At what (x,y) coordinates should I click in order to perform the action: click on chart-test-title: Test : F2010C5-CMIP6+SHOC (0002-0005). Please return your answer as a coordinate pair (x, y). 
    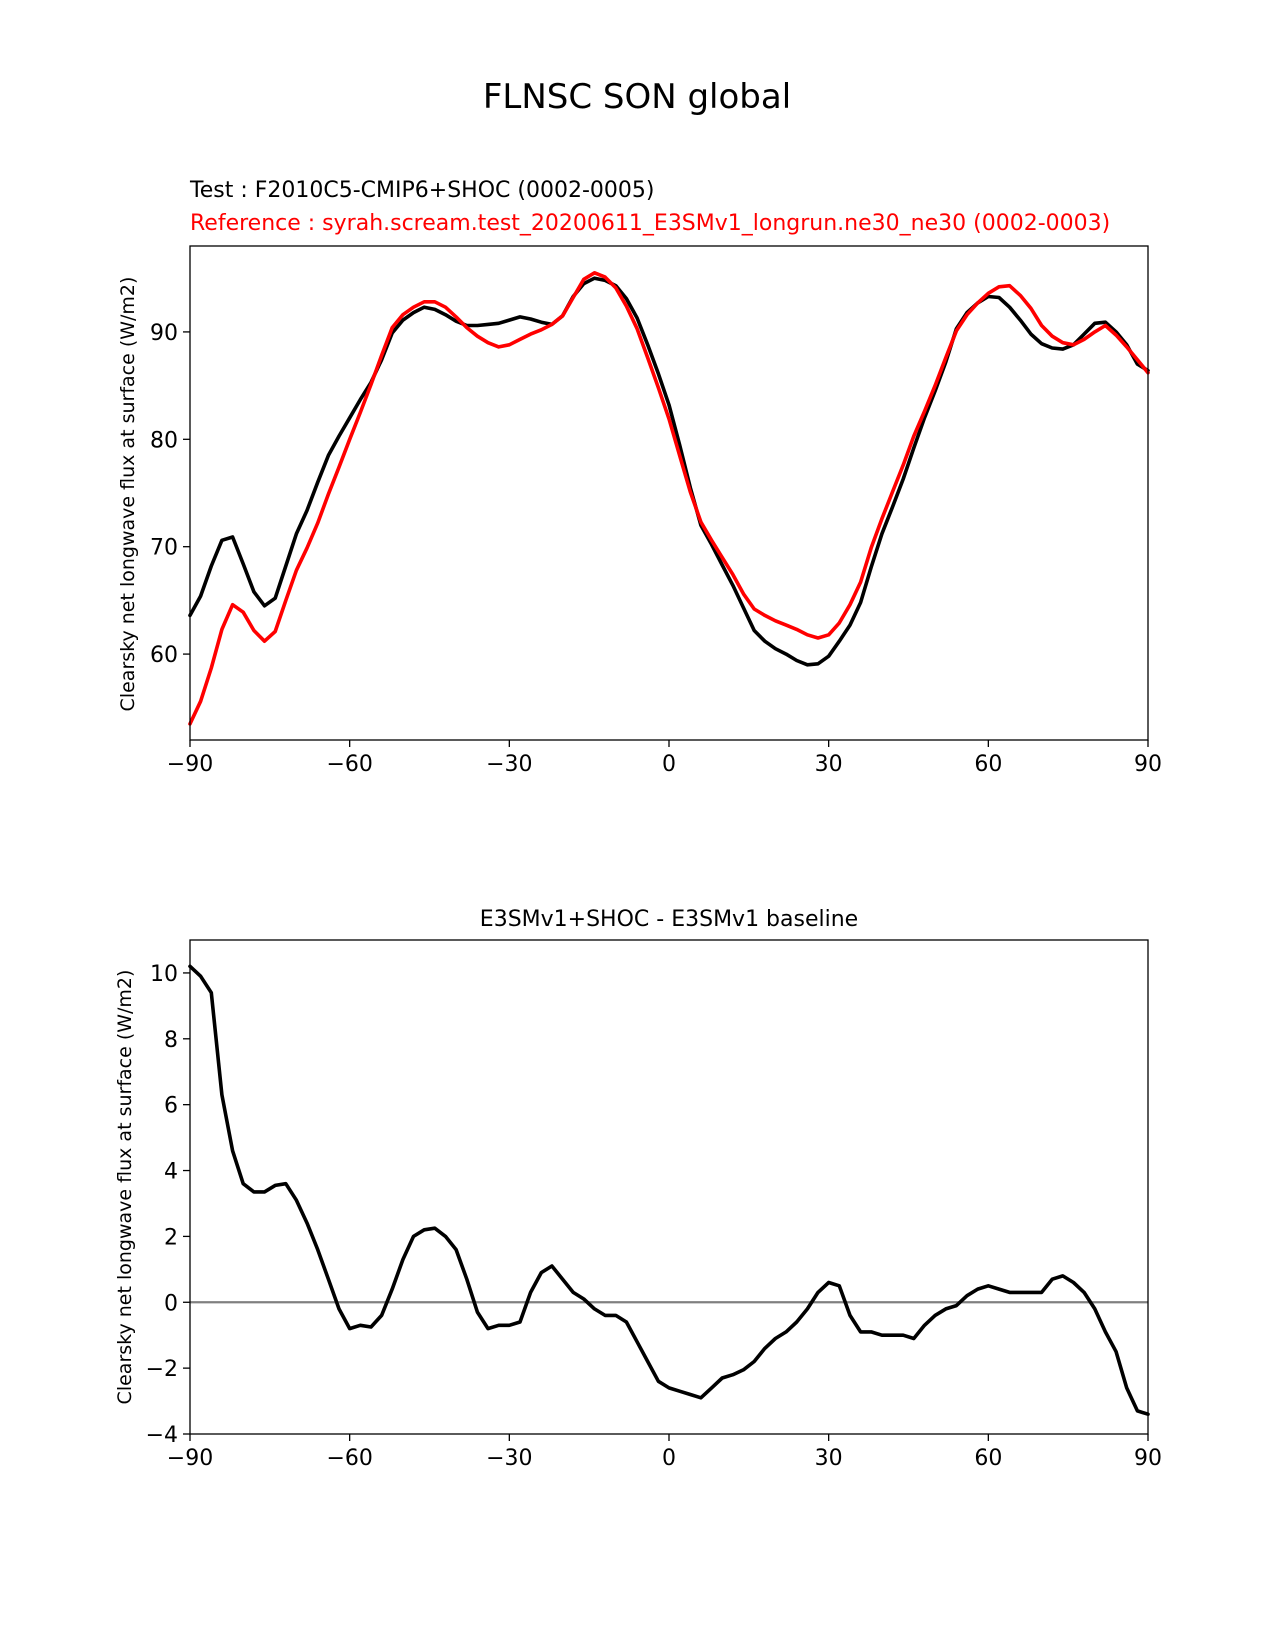
    Looking at the image, I should click on (421, 190).